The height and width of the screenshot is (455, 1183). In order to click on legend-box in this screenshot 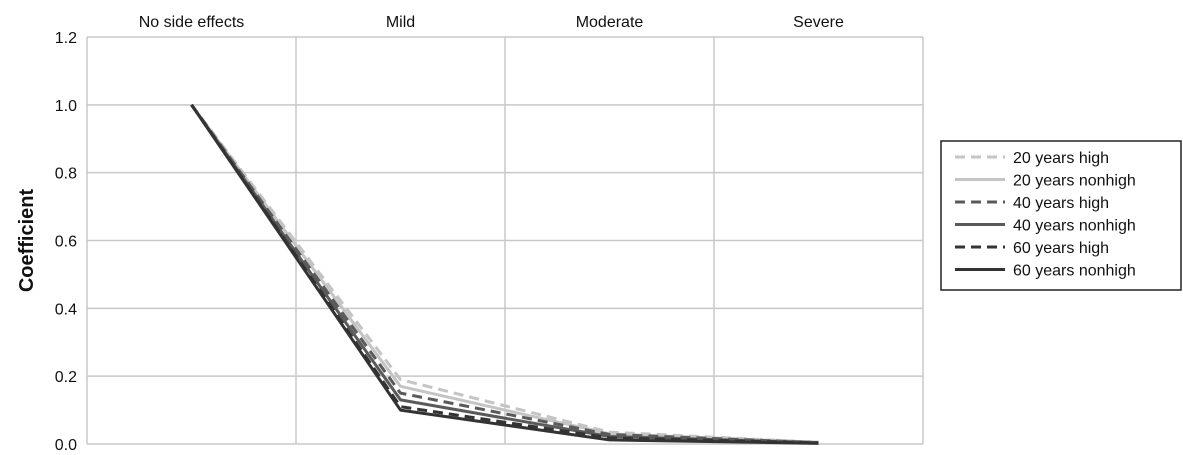, I will do `click(1061, 215)`.